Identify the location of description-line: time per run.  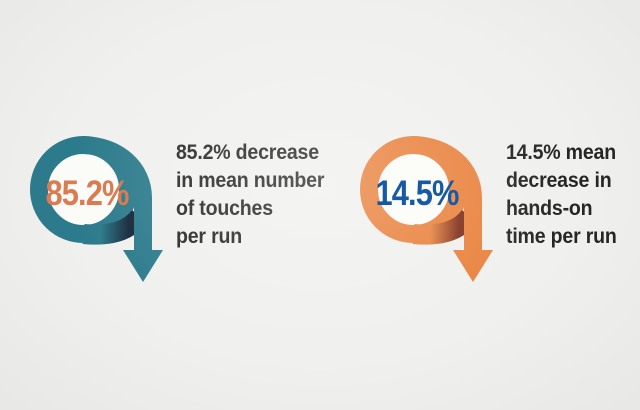
(561, 236).